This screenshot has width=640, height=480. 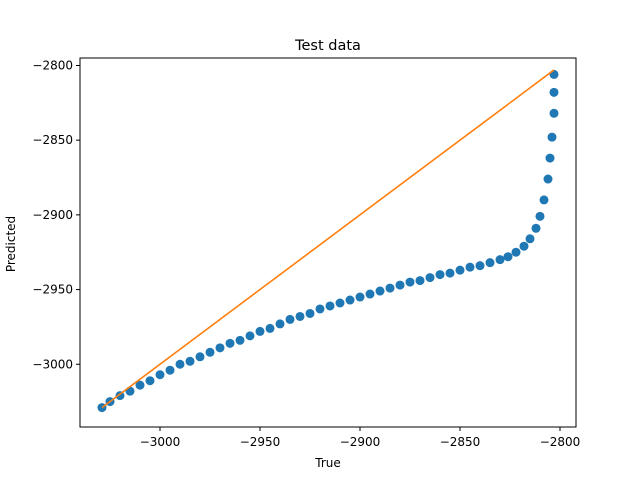 What do you see at coordinates (260, 442) in the screenshot?
I see `x-tick-label: −2950` at bounding box center [260, 442].